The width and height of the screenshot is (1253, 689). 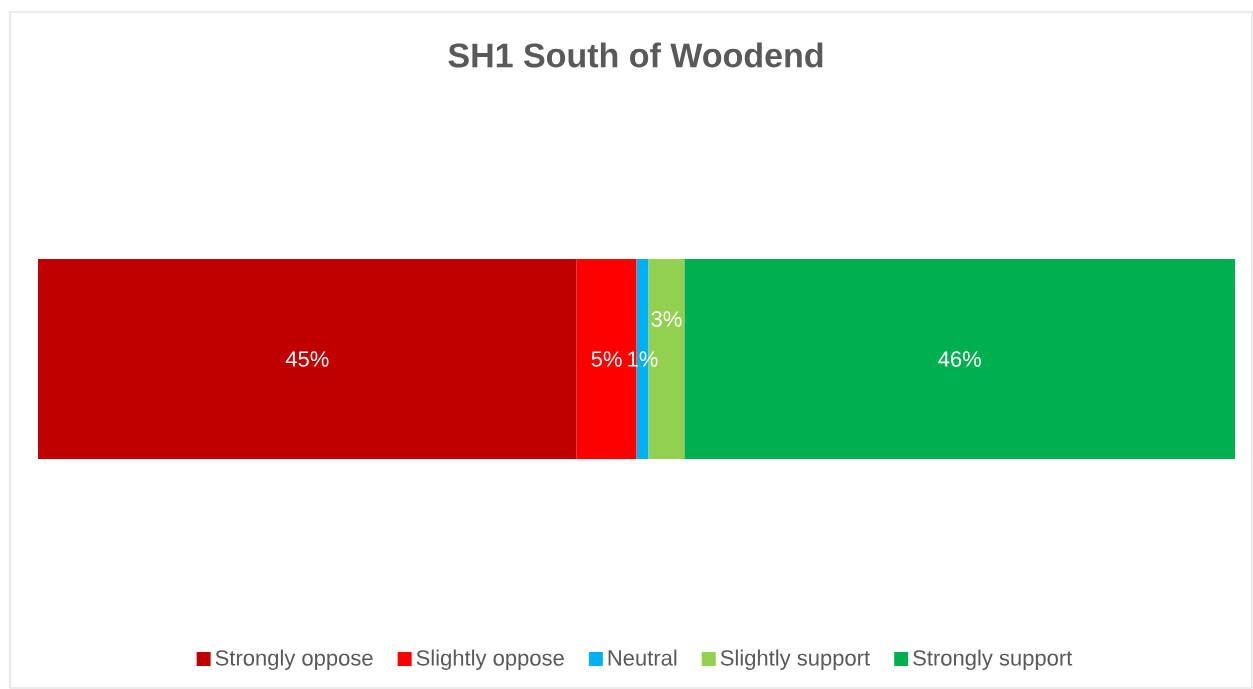 I want to click on data-label: 45%, so click(x=307, y=359).